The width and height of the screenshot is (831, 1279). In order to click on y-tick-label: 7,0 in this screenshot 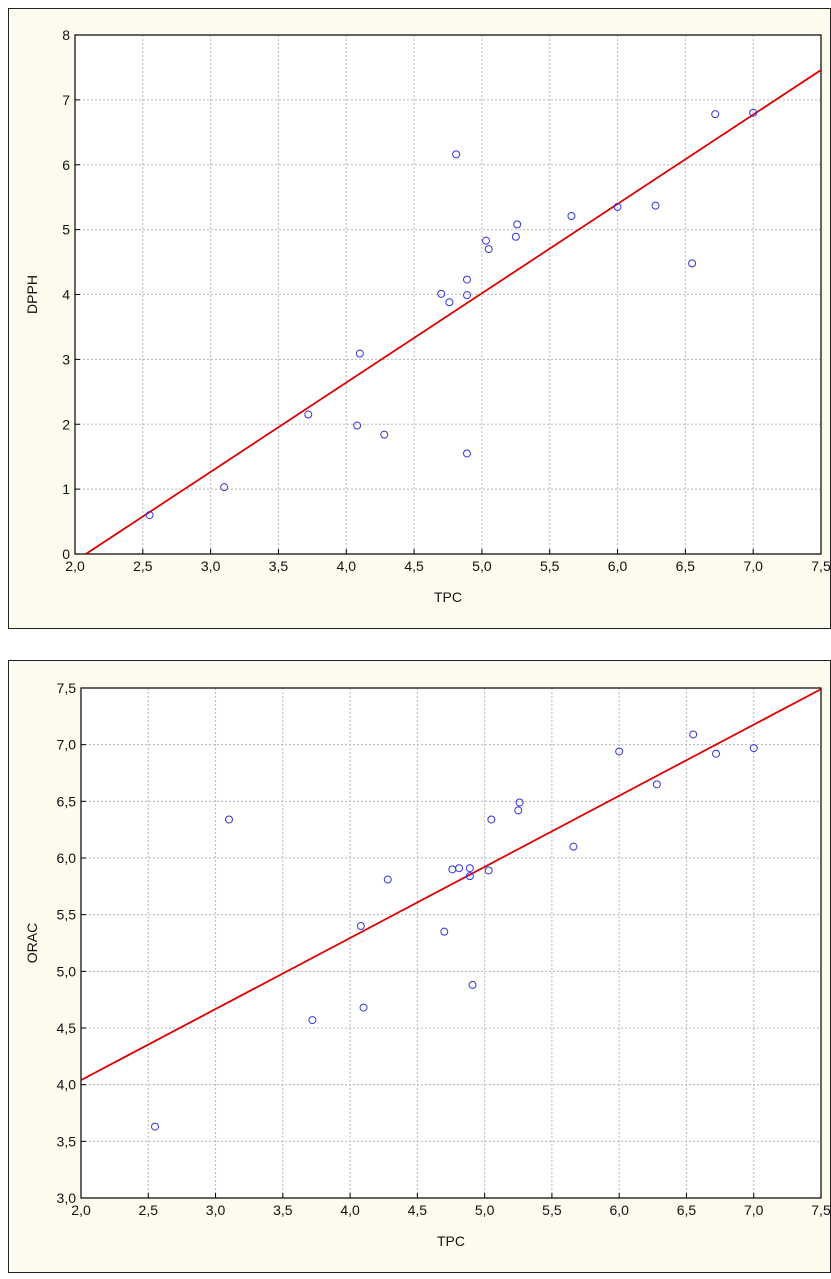, I will do `click(67, 745)`.